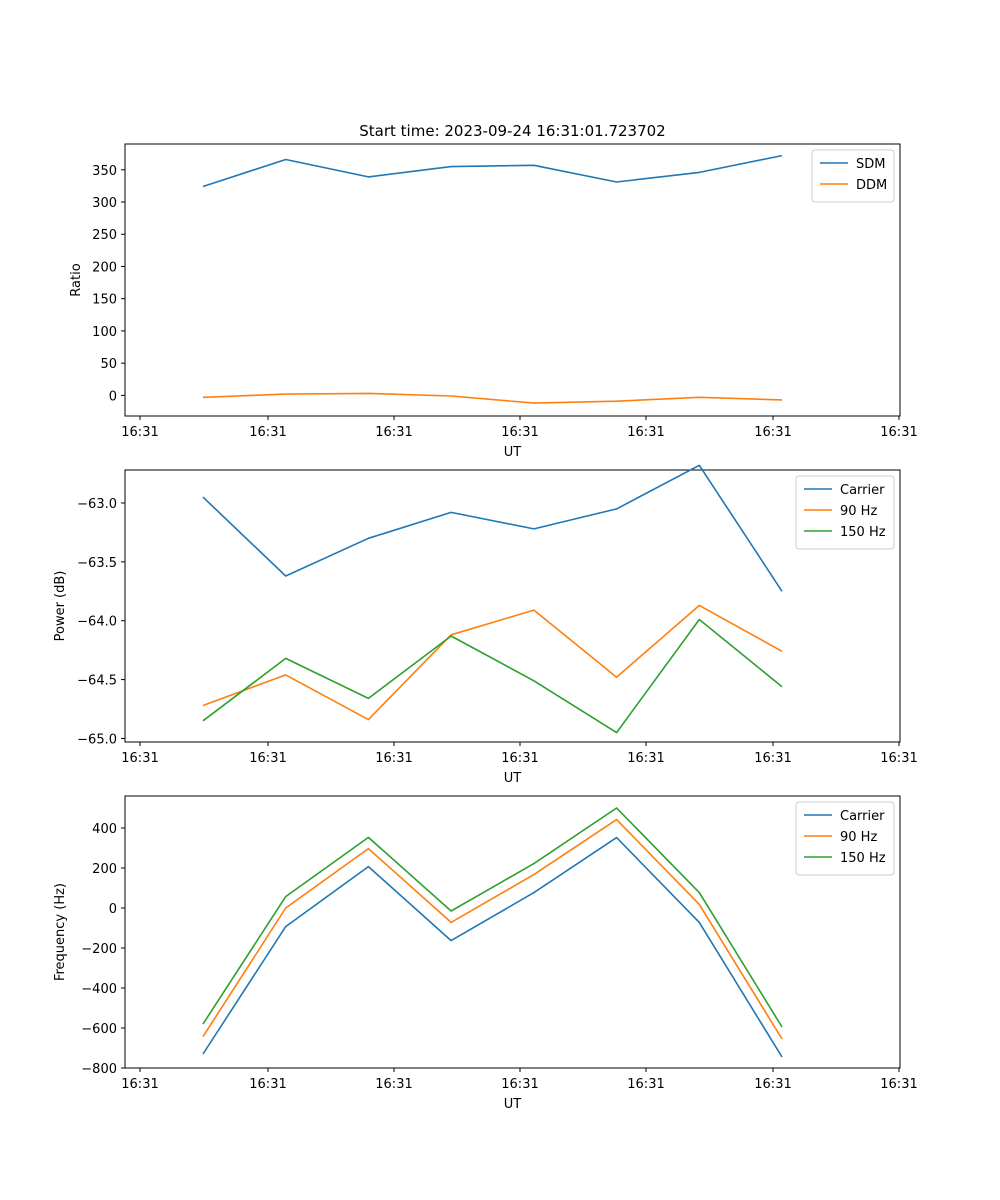  What do you see at coordinates (871, 185) in the screenshot?
I see `legend-label: DDM` at bounding box center [871, 185].